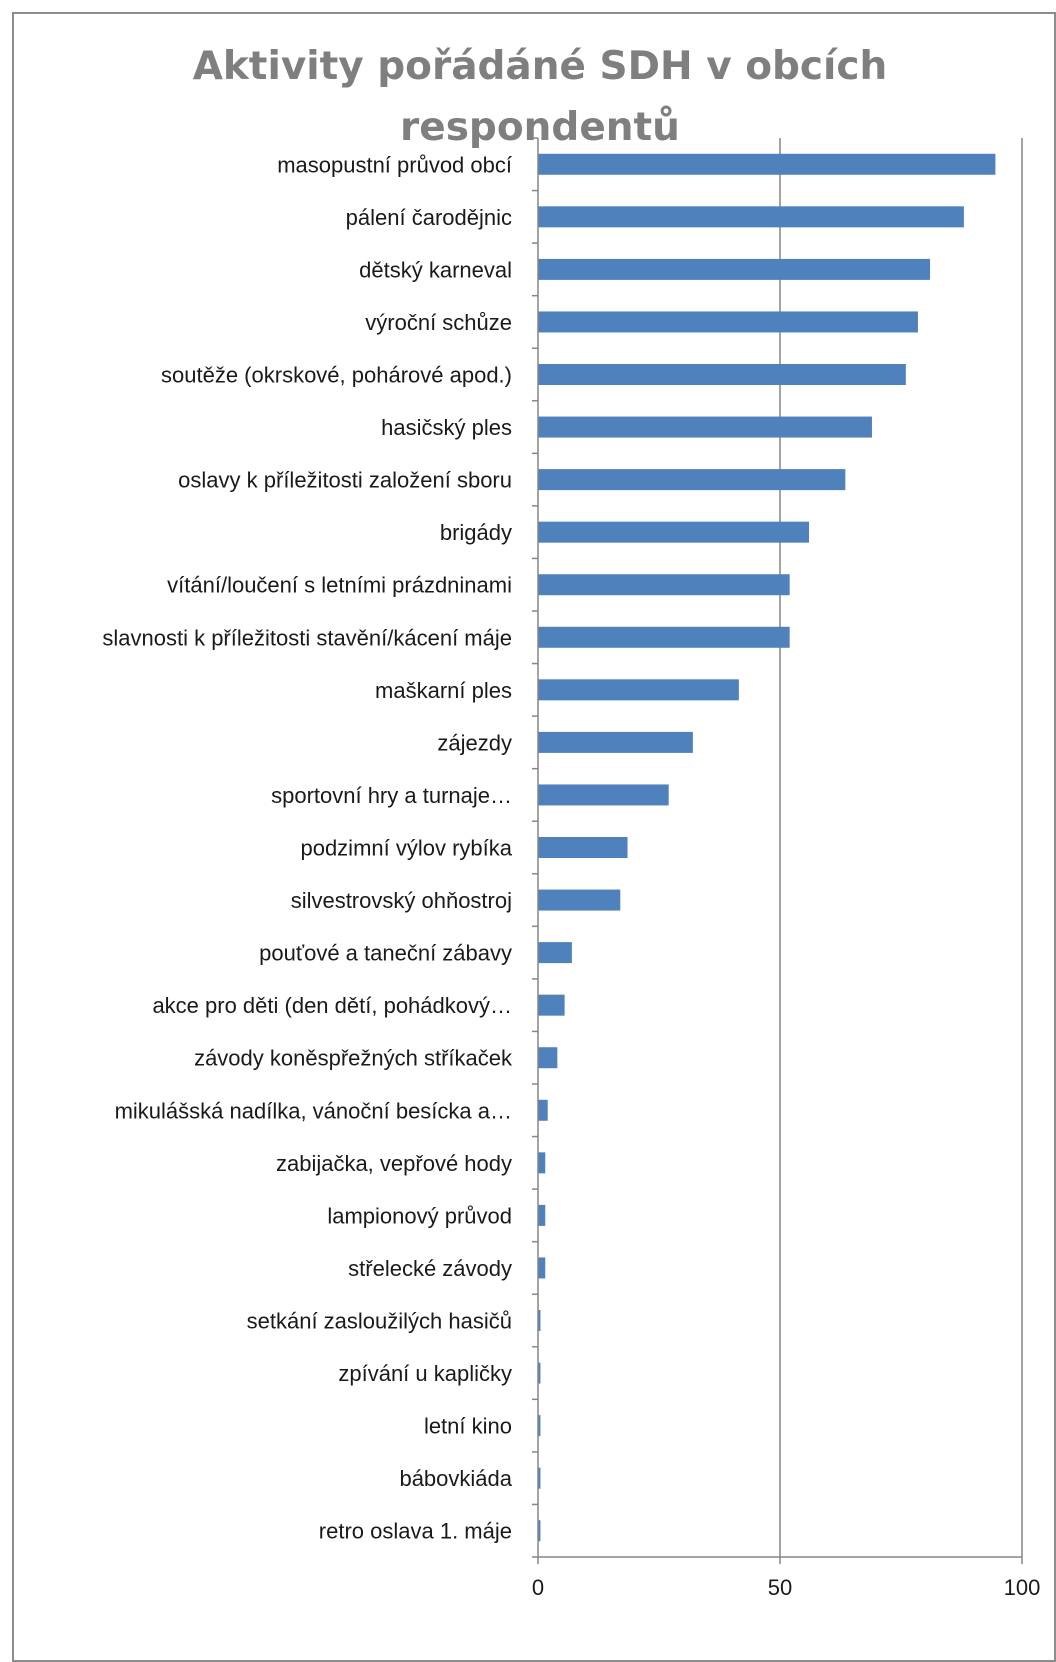 The image size is (1056, 1662). Describe the element at coordinates (430, 1268) in the screenshot. I see `category-label-21: střelecké závody` at that location.